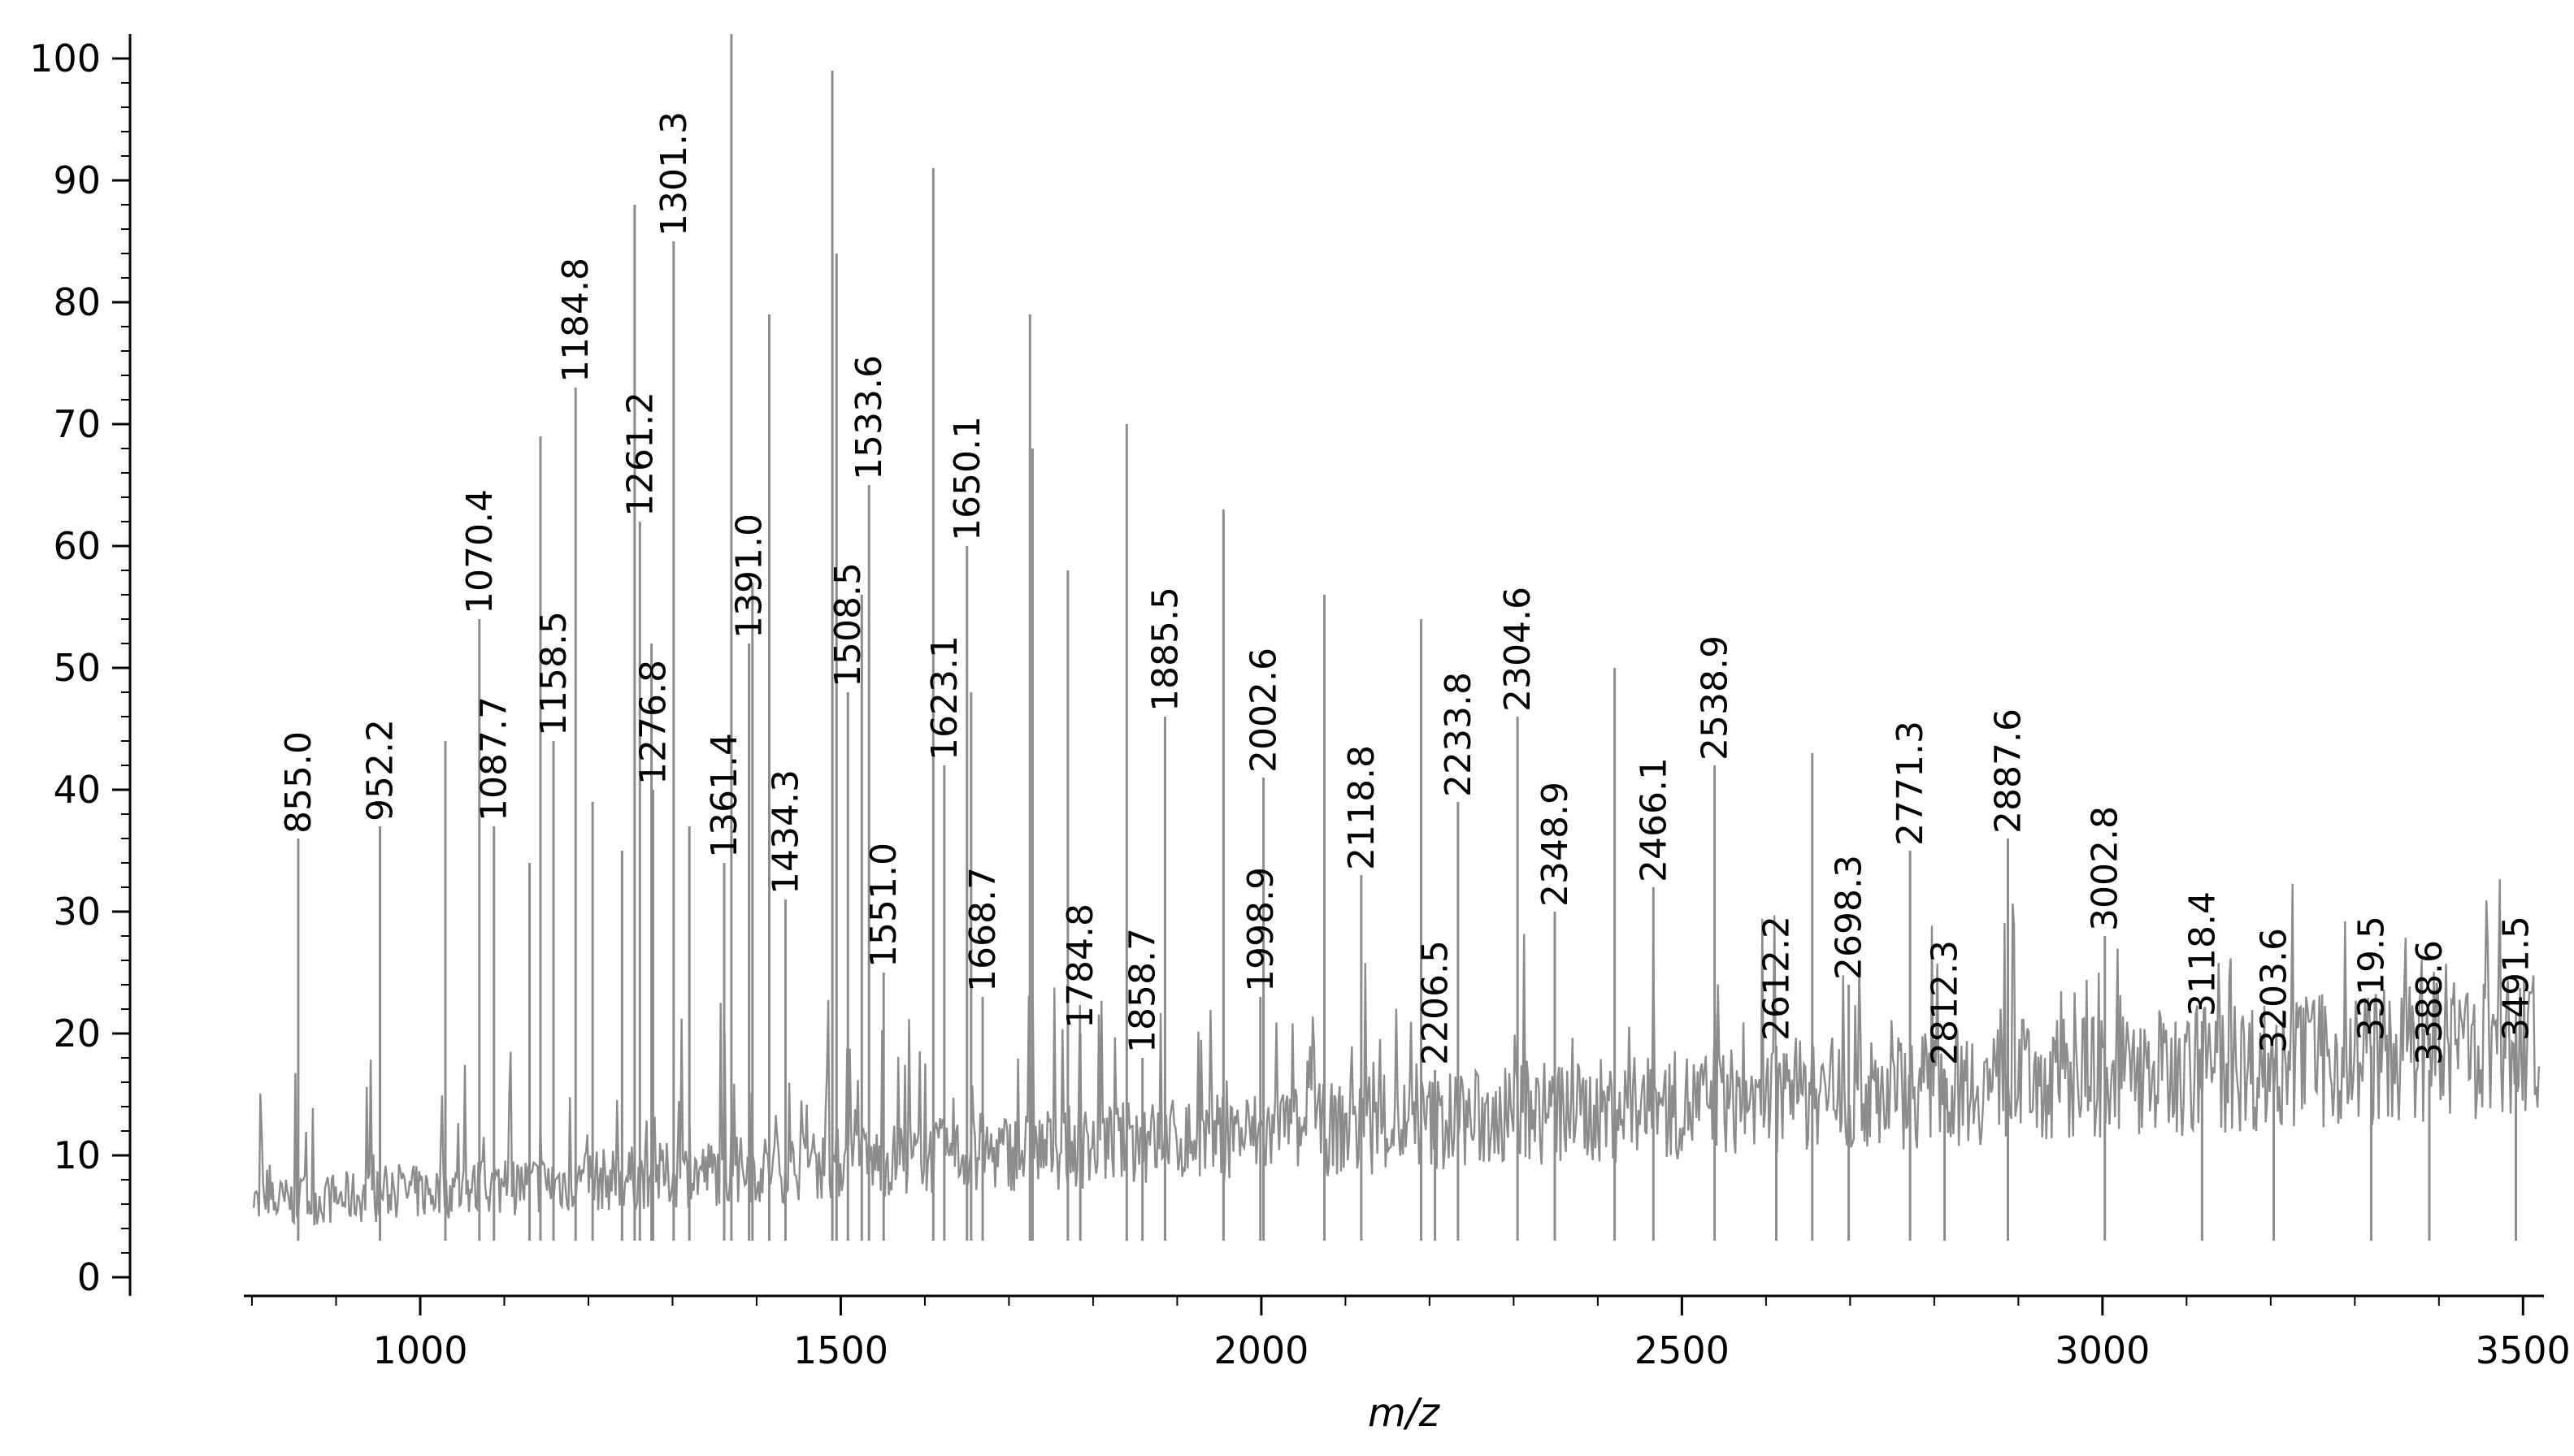 The height and width of the screenshot is (1456, 2574). I want to click on peak-label: 1070.4, so click(480, 551).